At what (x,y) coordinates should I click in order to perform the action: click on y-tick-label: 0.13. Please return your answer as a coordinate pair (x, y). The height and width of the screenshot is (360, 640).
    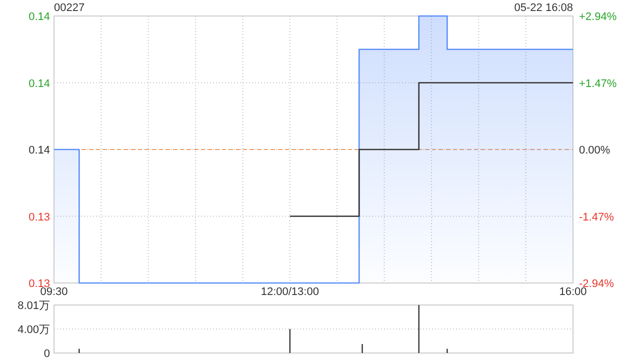
    Looking at the image, I should click on (39, 217).